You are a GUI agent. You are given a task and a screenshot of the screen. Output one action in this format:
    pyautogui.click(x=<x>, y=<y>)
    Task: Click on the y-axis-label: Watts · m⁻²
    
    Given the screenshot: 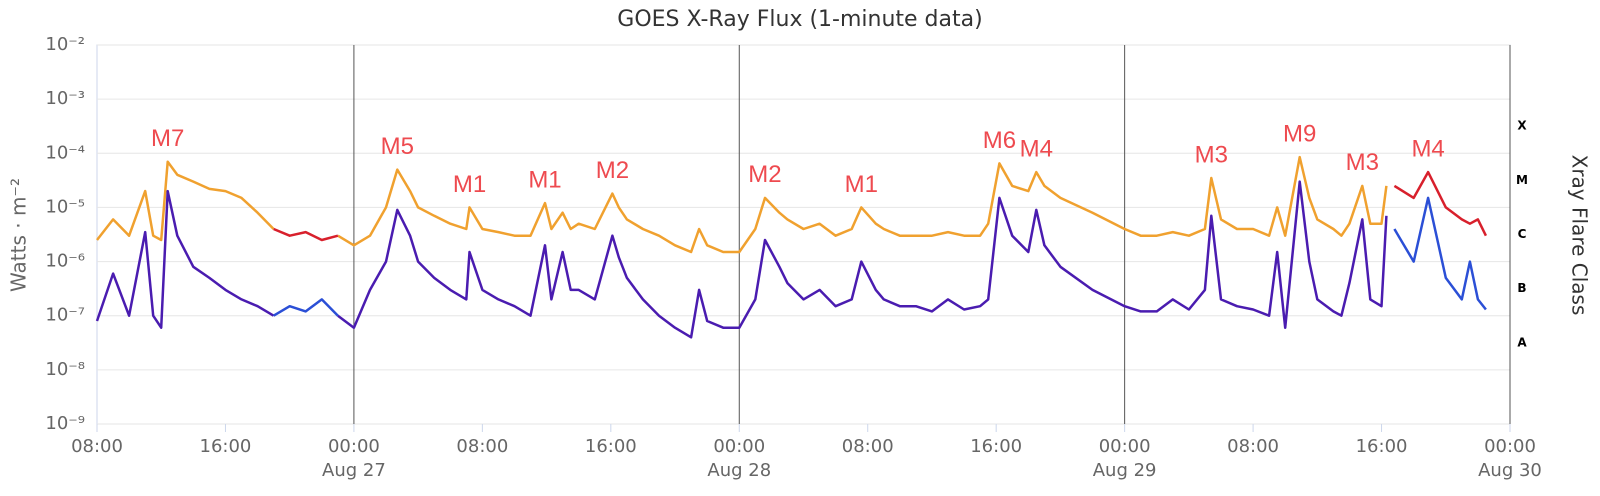 What is the action you would take?
    pyautogui.click(x=19, y=235)
    